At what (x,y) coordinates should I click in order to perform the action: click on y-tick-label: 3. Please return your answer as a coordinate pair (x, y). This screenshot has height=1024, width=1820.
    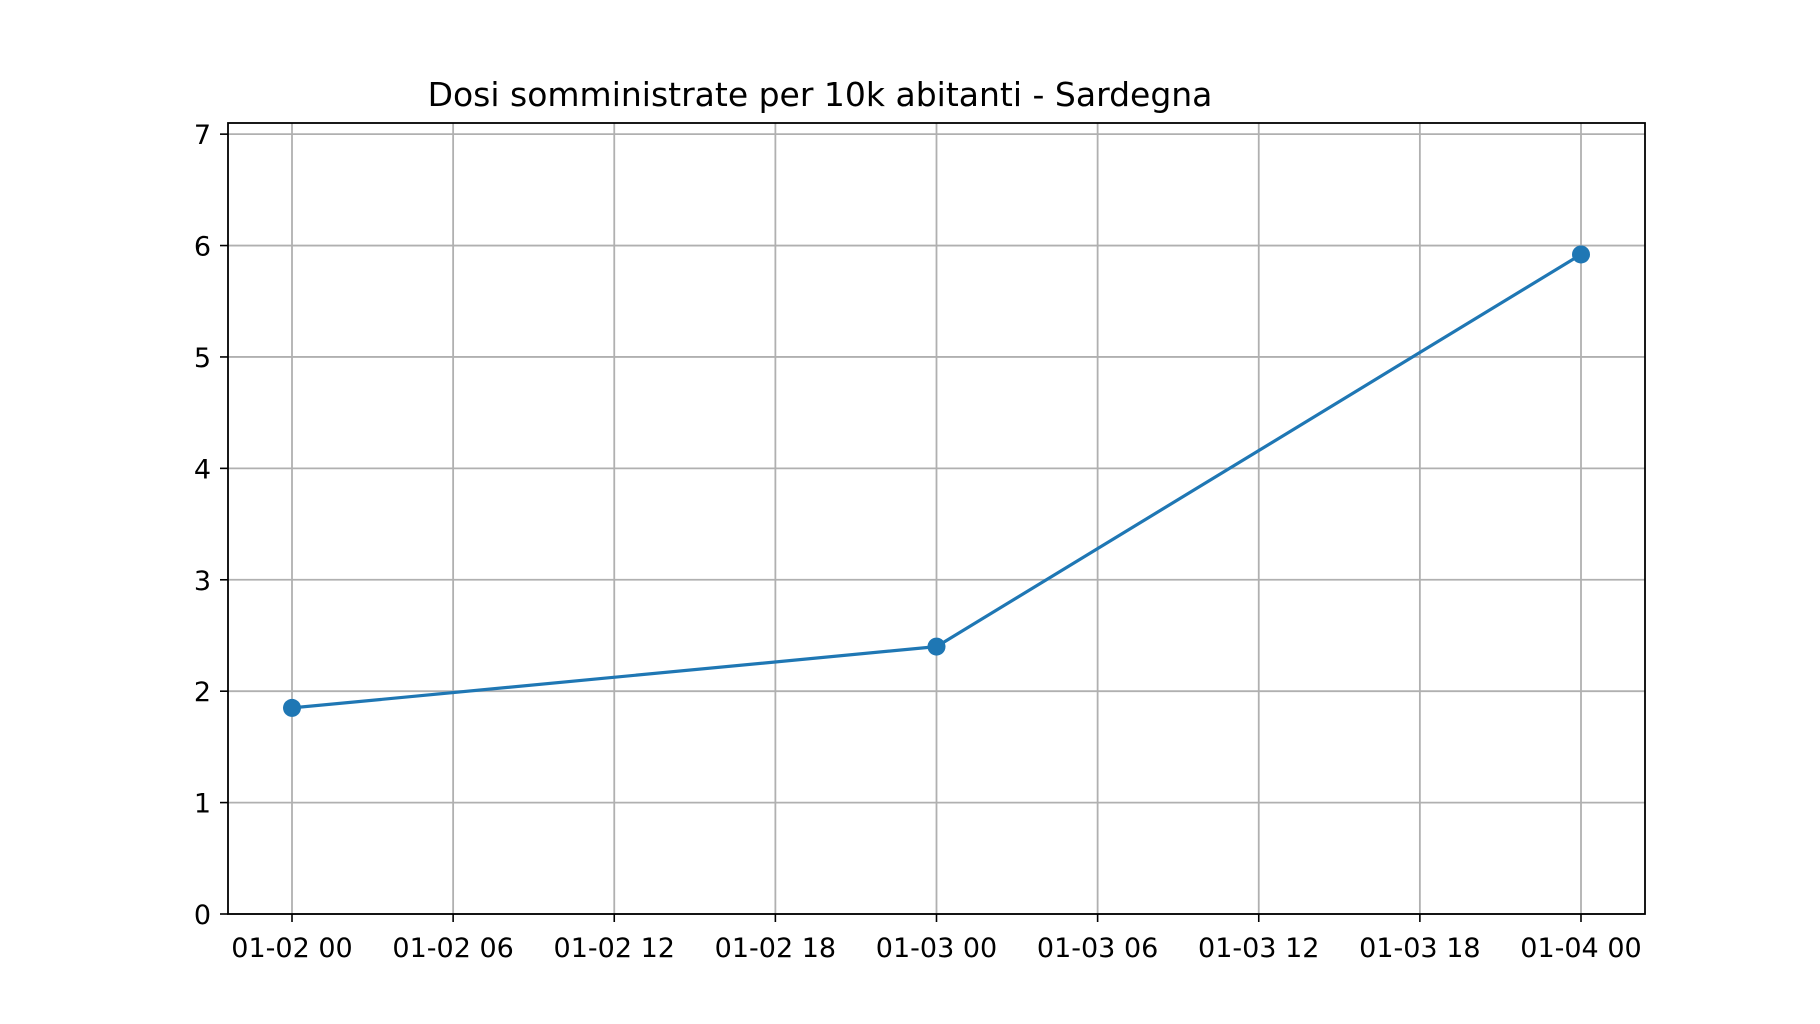
    Looking at the image, I should click on (202, 581).